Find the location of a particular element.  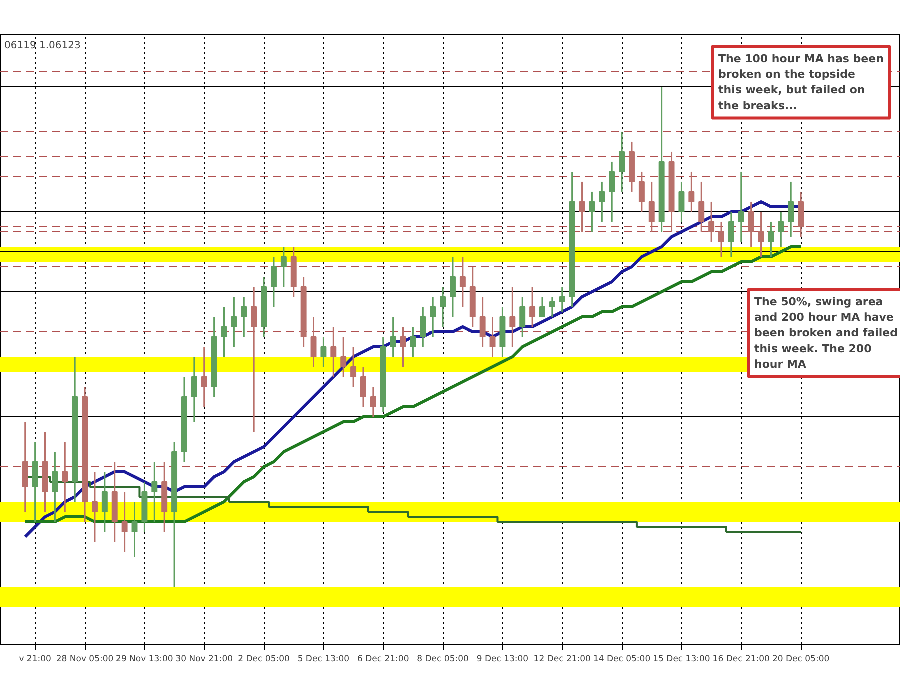

x-tick-label: 12 Dec 21:00 is located at coordinates (562, 659).